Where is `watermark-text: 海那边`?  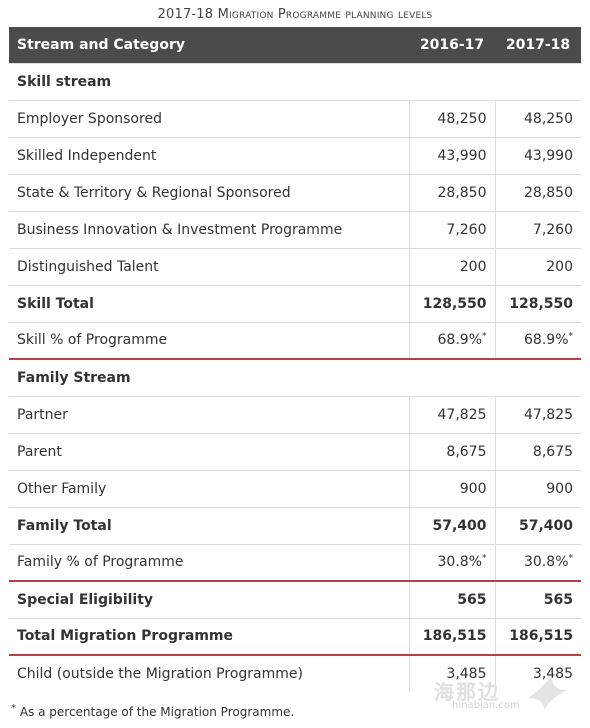
watermark-text: 海那边 is located at coordinates (467, 692).